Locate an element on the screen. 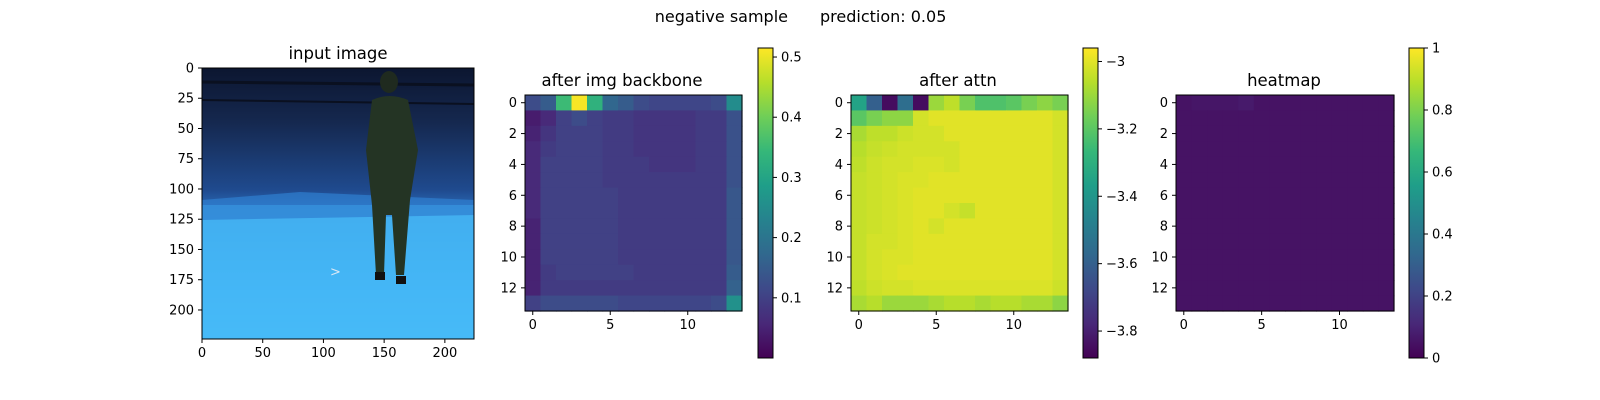 This screenshot has width=1600, height=400. colorbar-tick-label: 0.2 is located at coordinates (1442, 297).